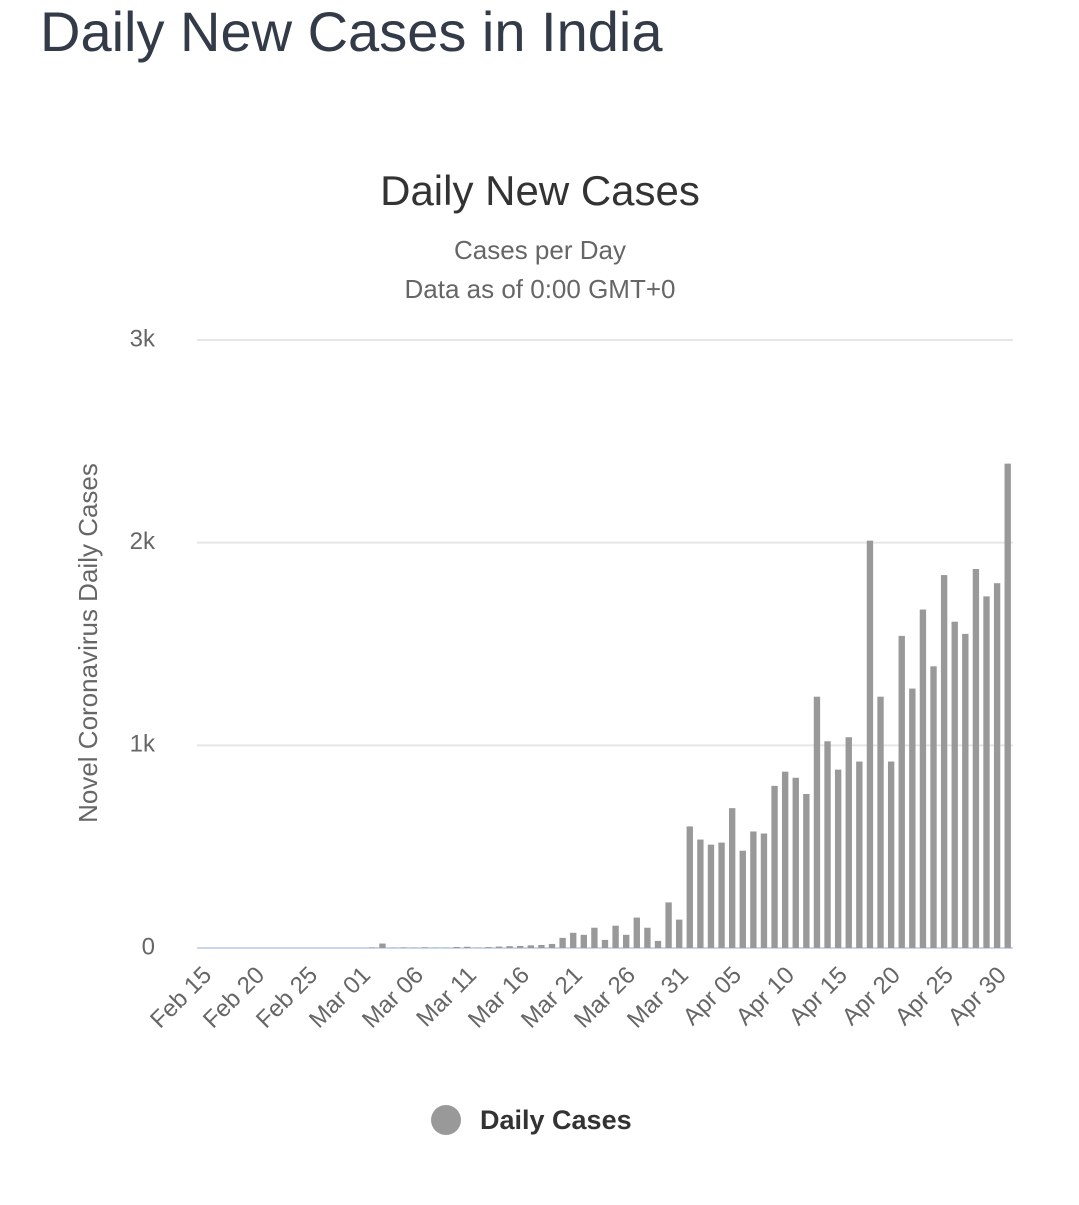 This screenshot has width=1079, height=1205. Describe the element at coordinates (871, 996) in the screenshot. I see `x-tick-label: Apr 20` at that location.